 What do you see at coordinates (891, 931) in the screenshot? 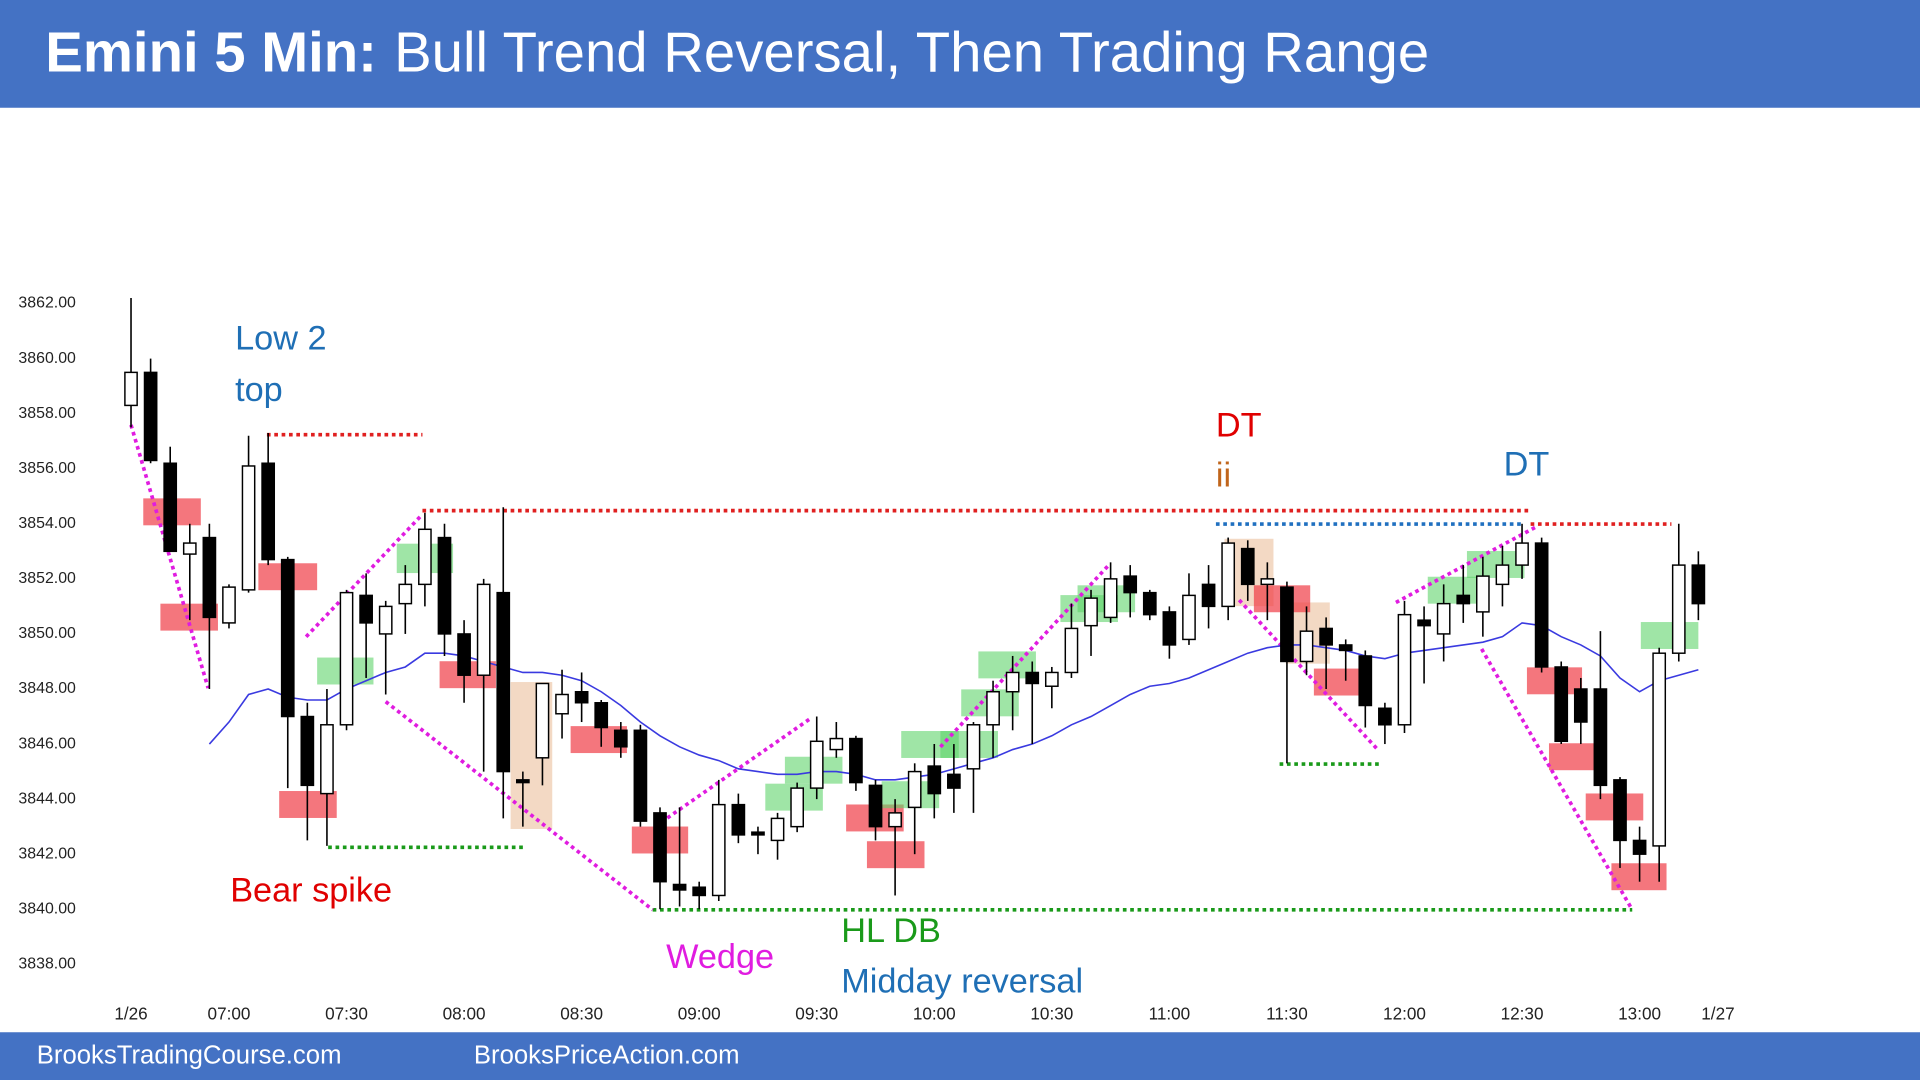
I see `annotation: HL DB` at bounding box center [891, 931].